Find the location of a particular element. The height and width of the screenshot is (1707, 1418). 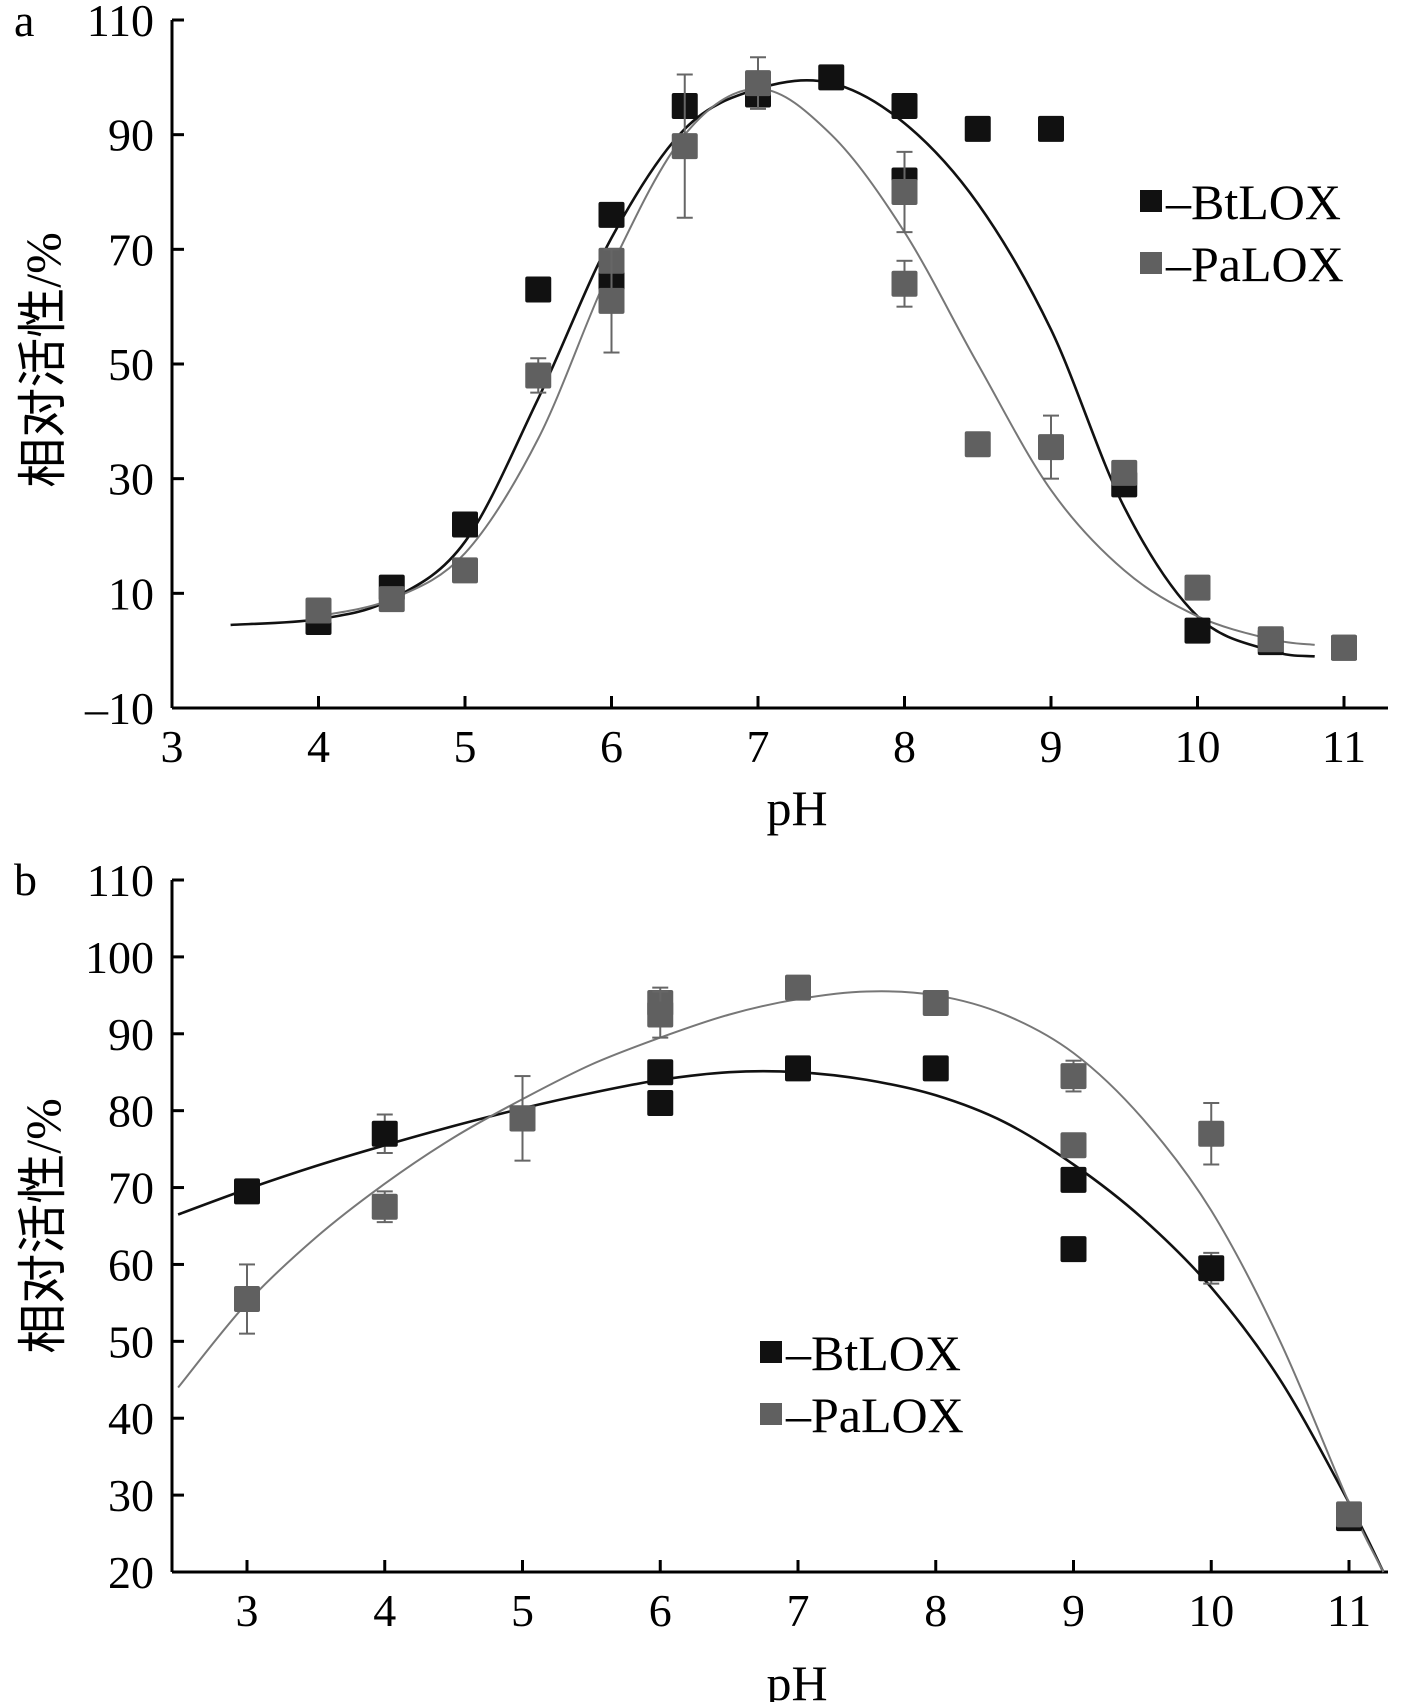

y-tick-label: 10 is located at coordinates (131, 593).